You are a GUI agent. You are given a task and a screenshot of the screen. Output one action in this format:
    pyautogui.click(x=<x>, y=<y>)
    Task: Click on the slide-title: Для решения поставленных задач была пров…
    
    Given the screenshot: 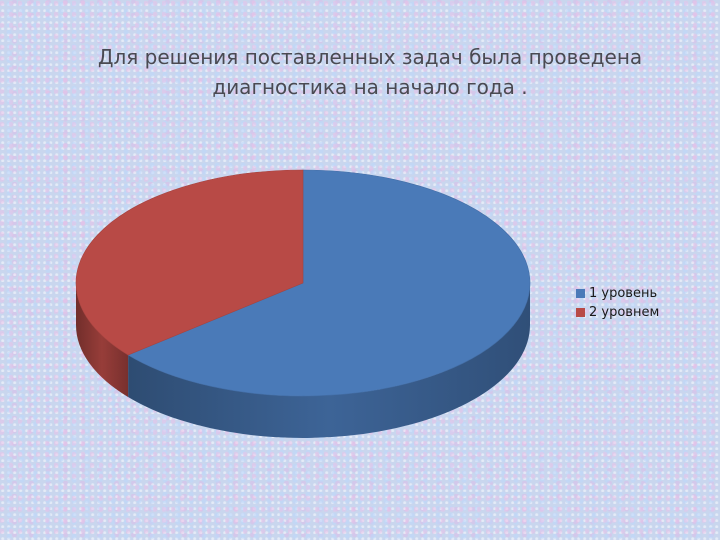 What is the action you would take?
    pyautogui.click(x=370, y=72)
    